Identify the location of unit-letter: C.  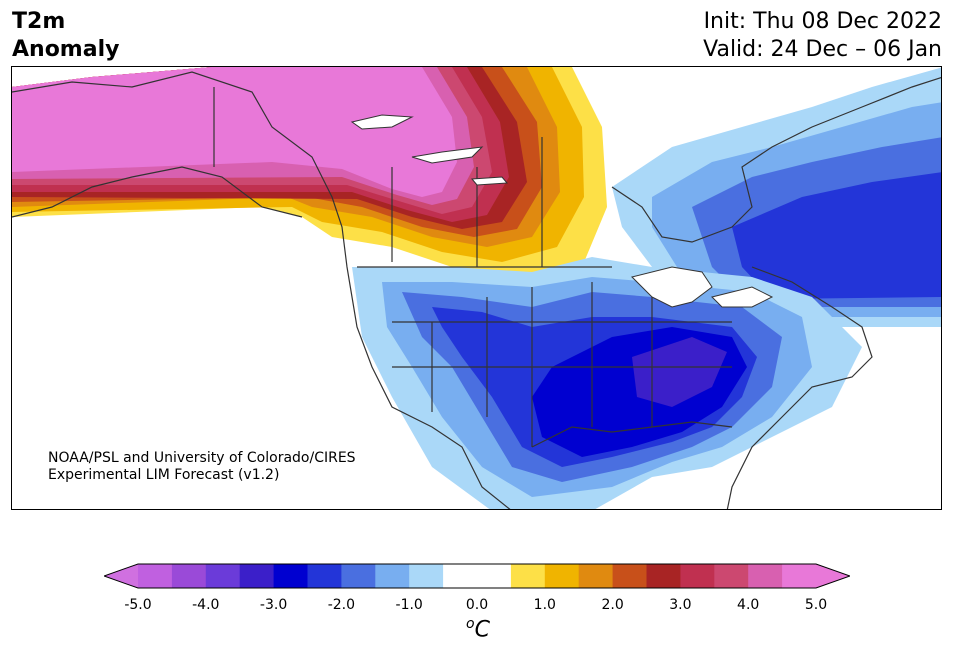
(482, 630).